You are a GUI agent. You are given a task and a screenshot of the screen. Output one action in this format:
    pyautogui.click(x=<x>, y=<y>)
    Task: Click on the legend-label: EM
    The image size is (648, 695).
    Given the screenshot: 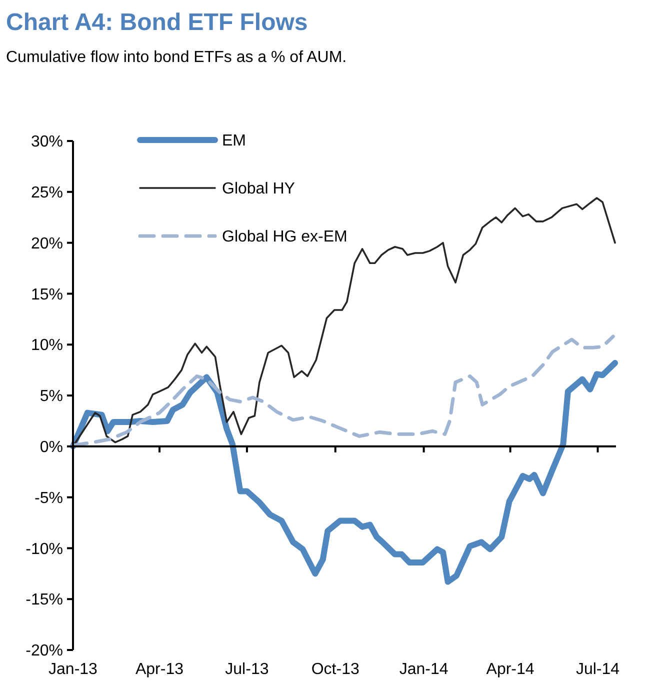 What is the action you would take?
    pyautogui.click(x=234, y=141)
    